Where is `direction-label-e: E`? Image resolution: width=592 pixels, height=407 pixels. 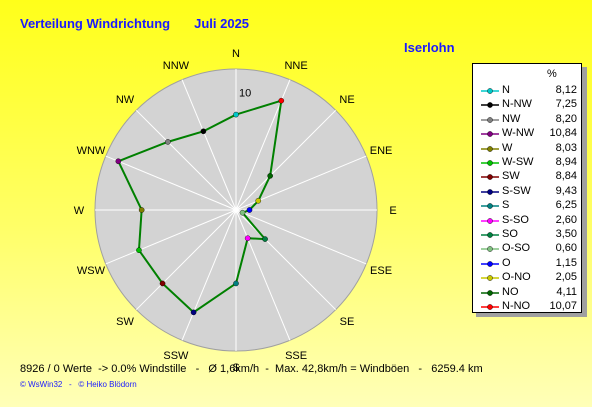
direction-label-e: E is located at coordinates (392, 211).